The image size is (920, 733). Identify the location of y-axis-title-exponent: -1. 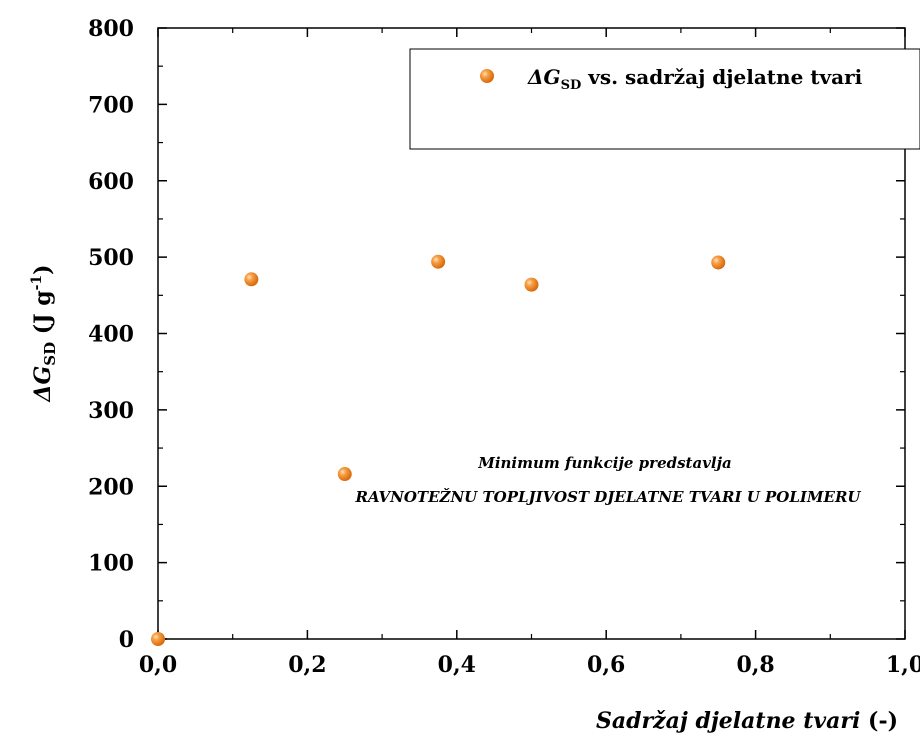
(37, 283).